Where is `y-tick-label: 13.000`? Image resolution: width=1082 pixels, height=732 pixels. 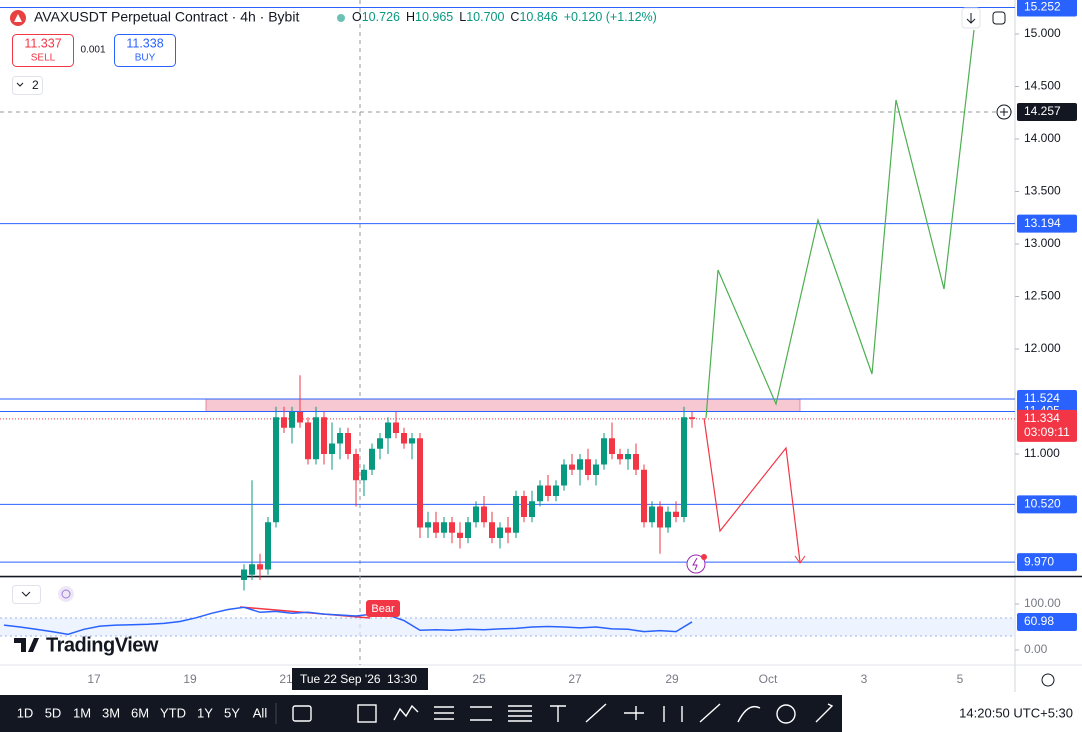 y-tick-label: 13.000 is located at coordinates (1042, 243).